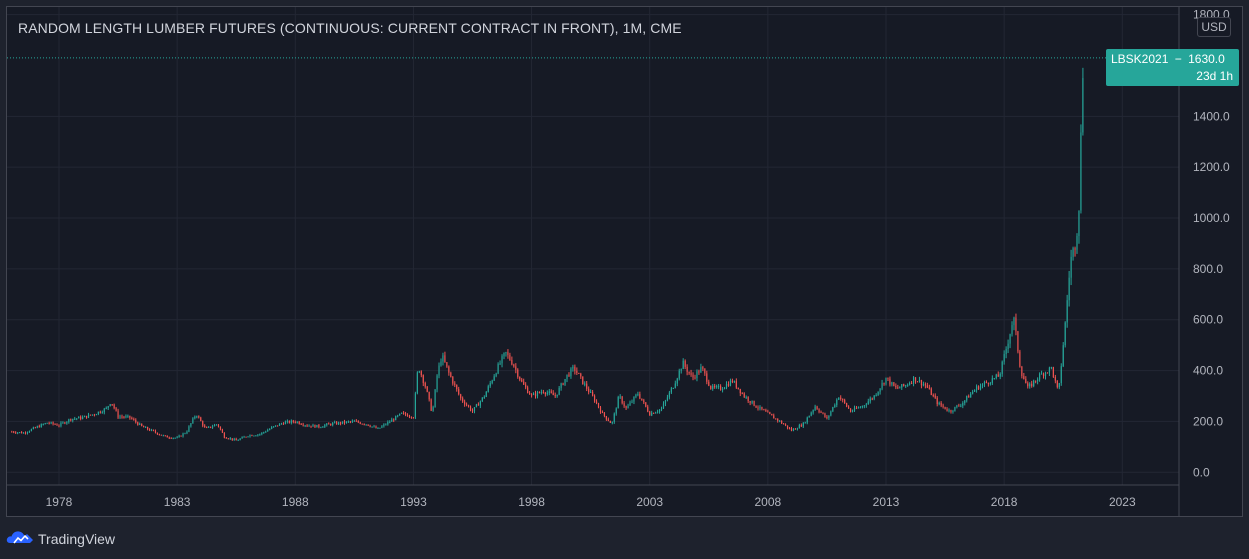 Image resolution: width=1249 pixels, height=559 pixels. What do you see at coordinates (413, 502) in the screenshot?
I see `x-tick-label: 1993` at bounding box center [413, 502].